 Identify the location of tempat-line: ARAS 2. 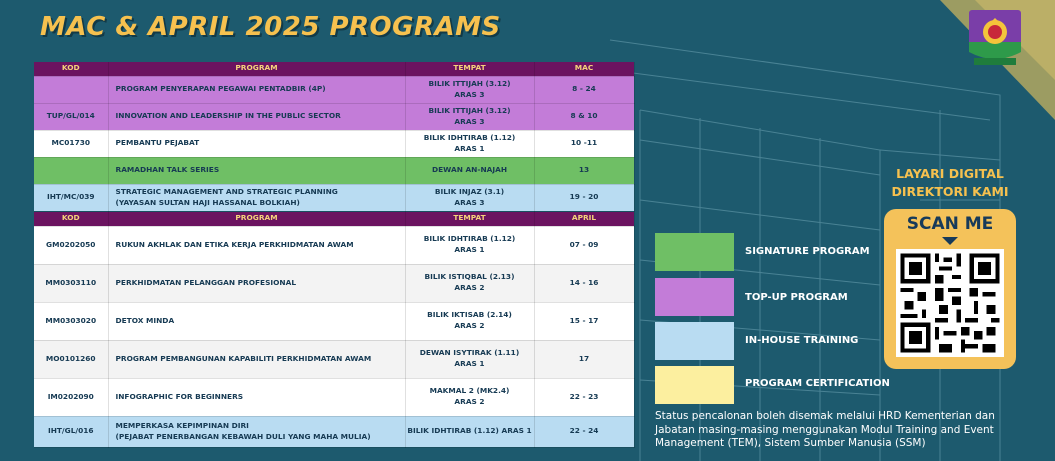
(469, 325).